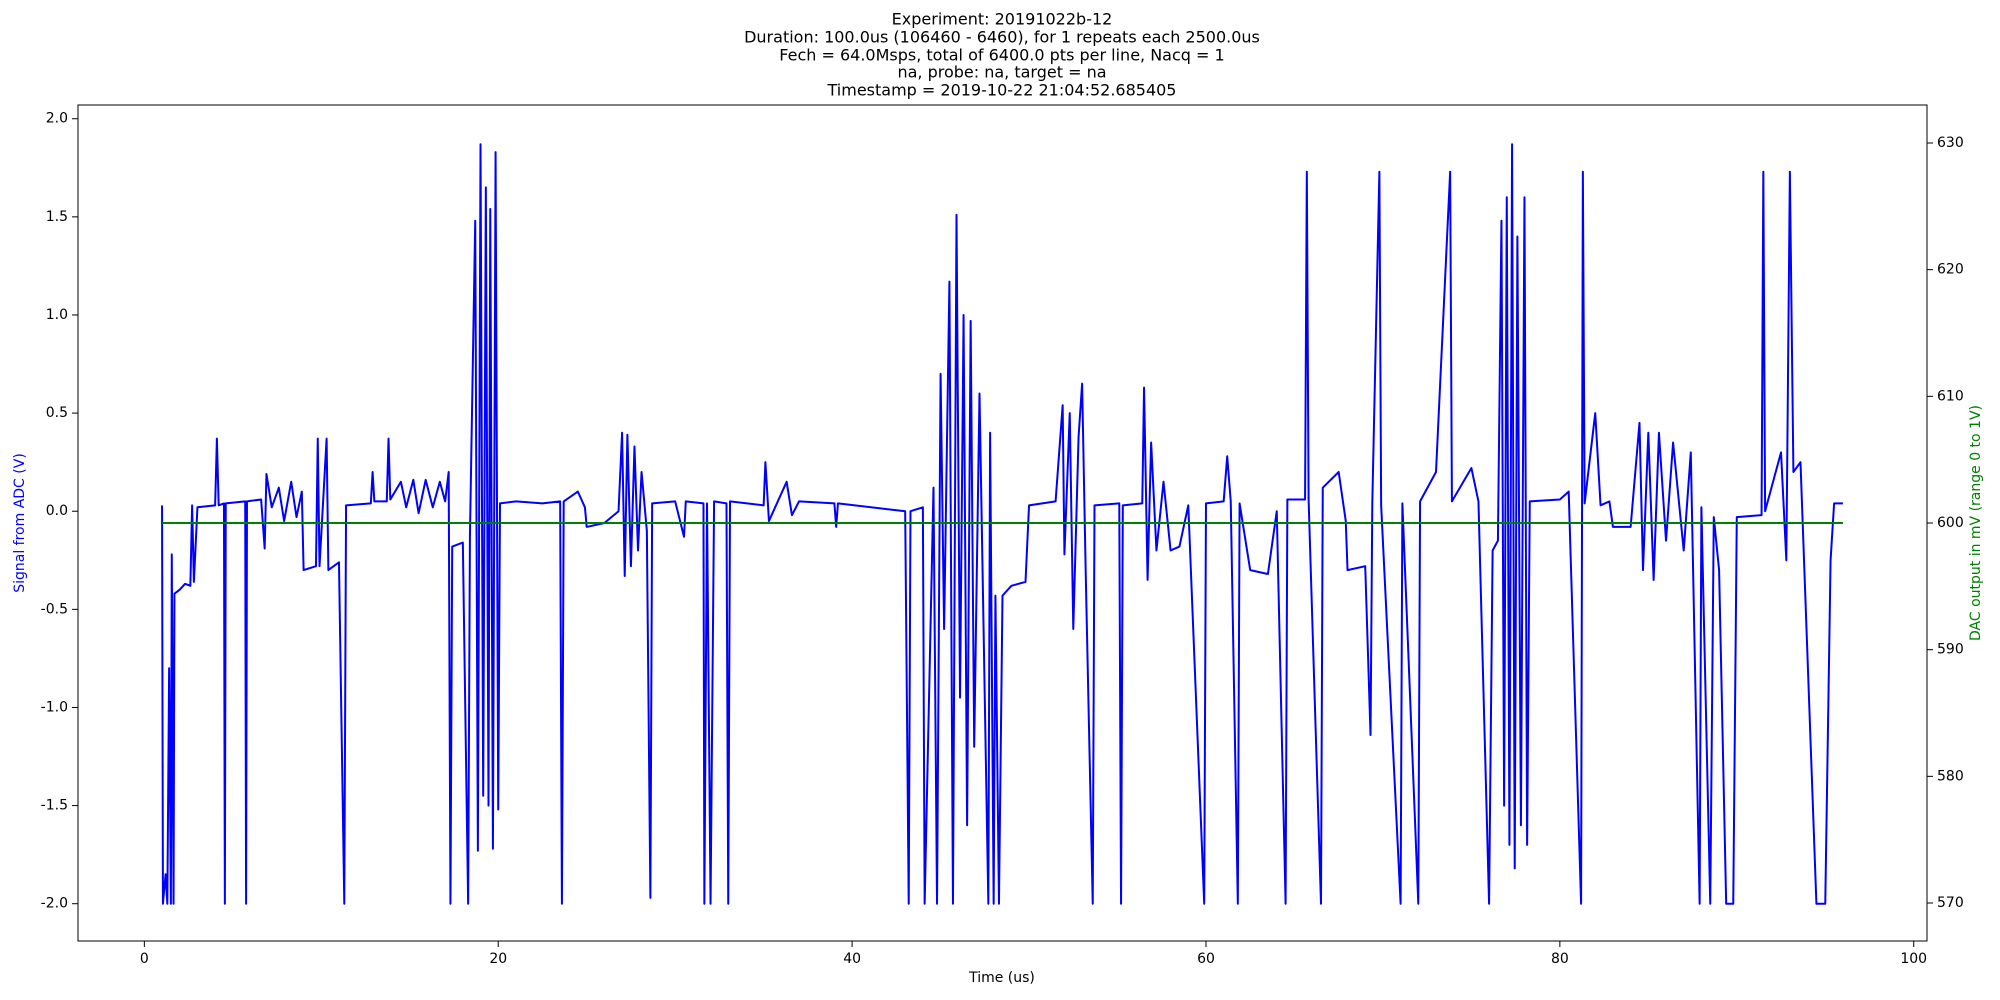 The image size is (2000, 1000). What do you see at coordinates (57, 413) in the screenshot?
I see `y-tick-label: 0.5` at bounding box center [57, 413].